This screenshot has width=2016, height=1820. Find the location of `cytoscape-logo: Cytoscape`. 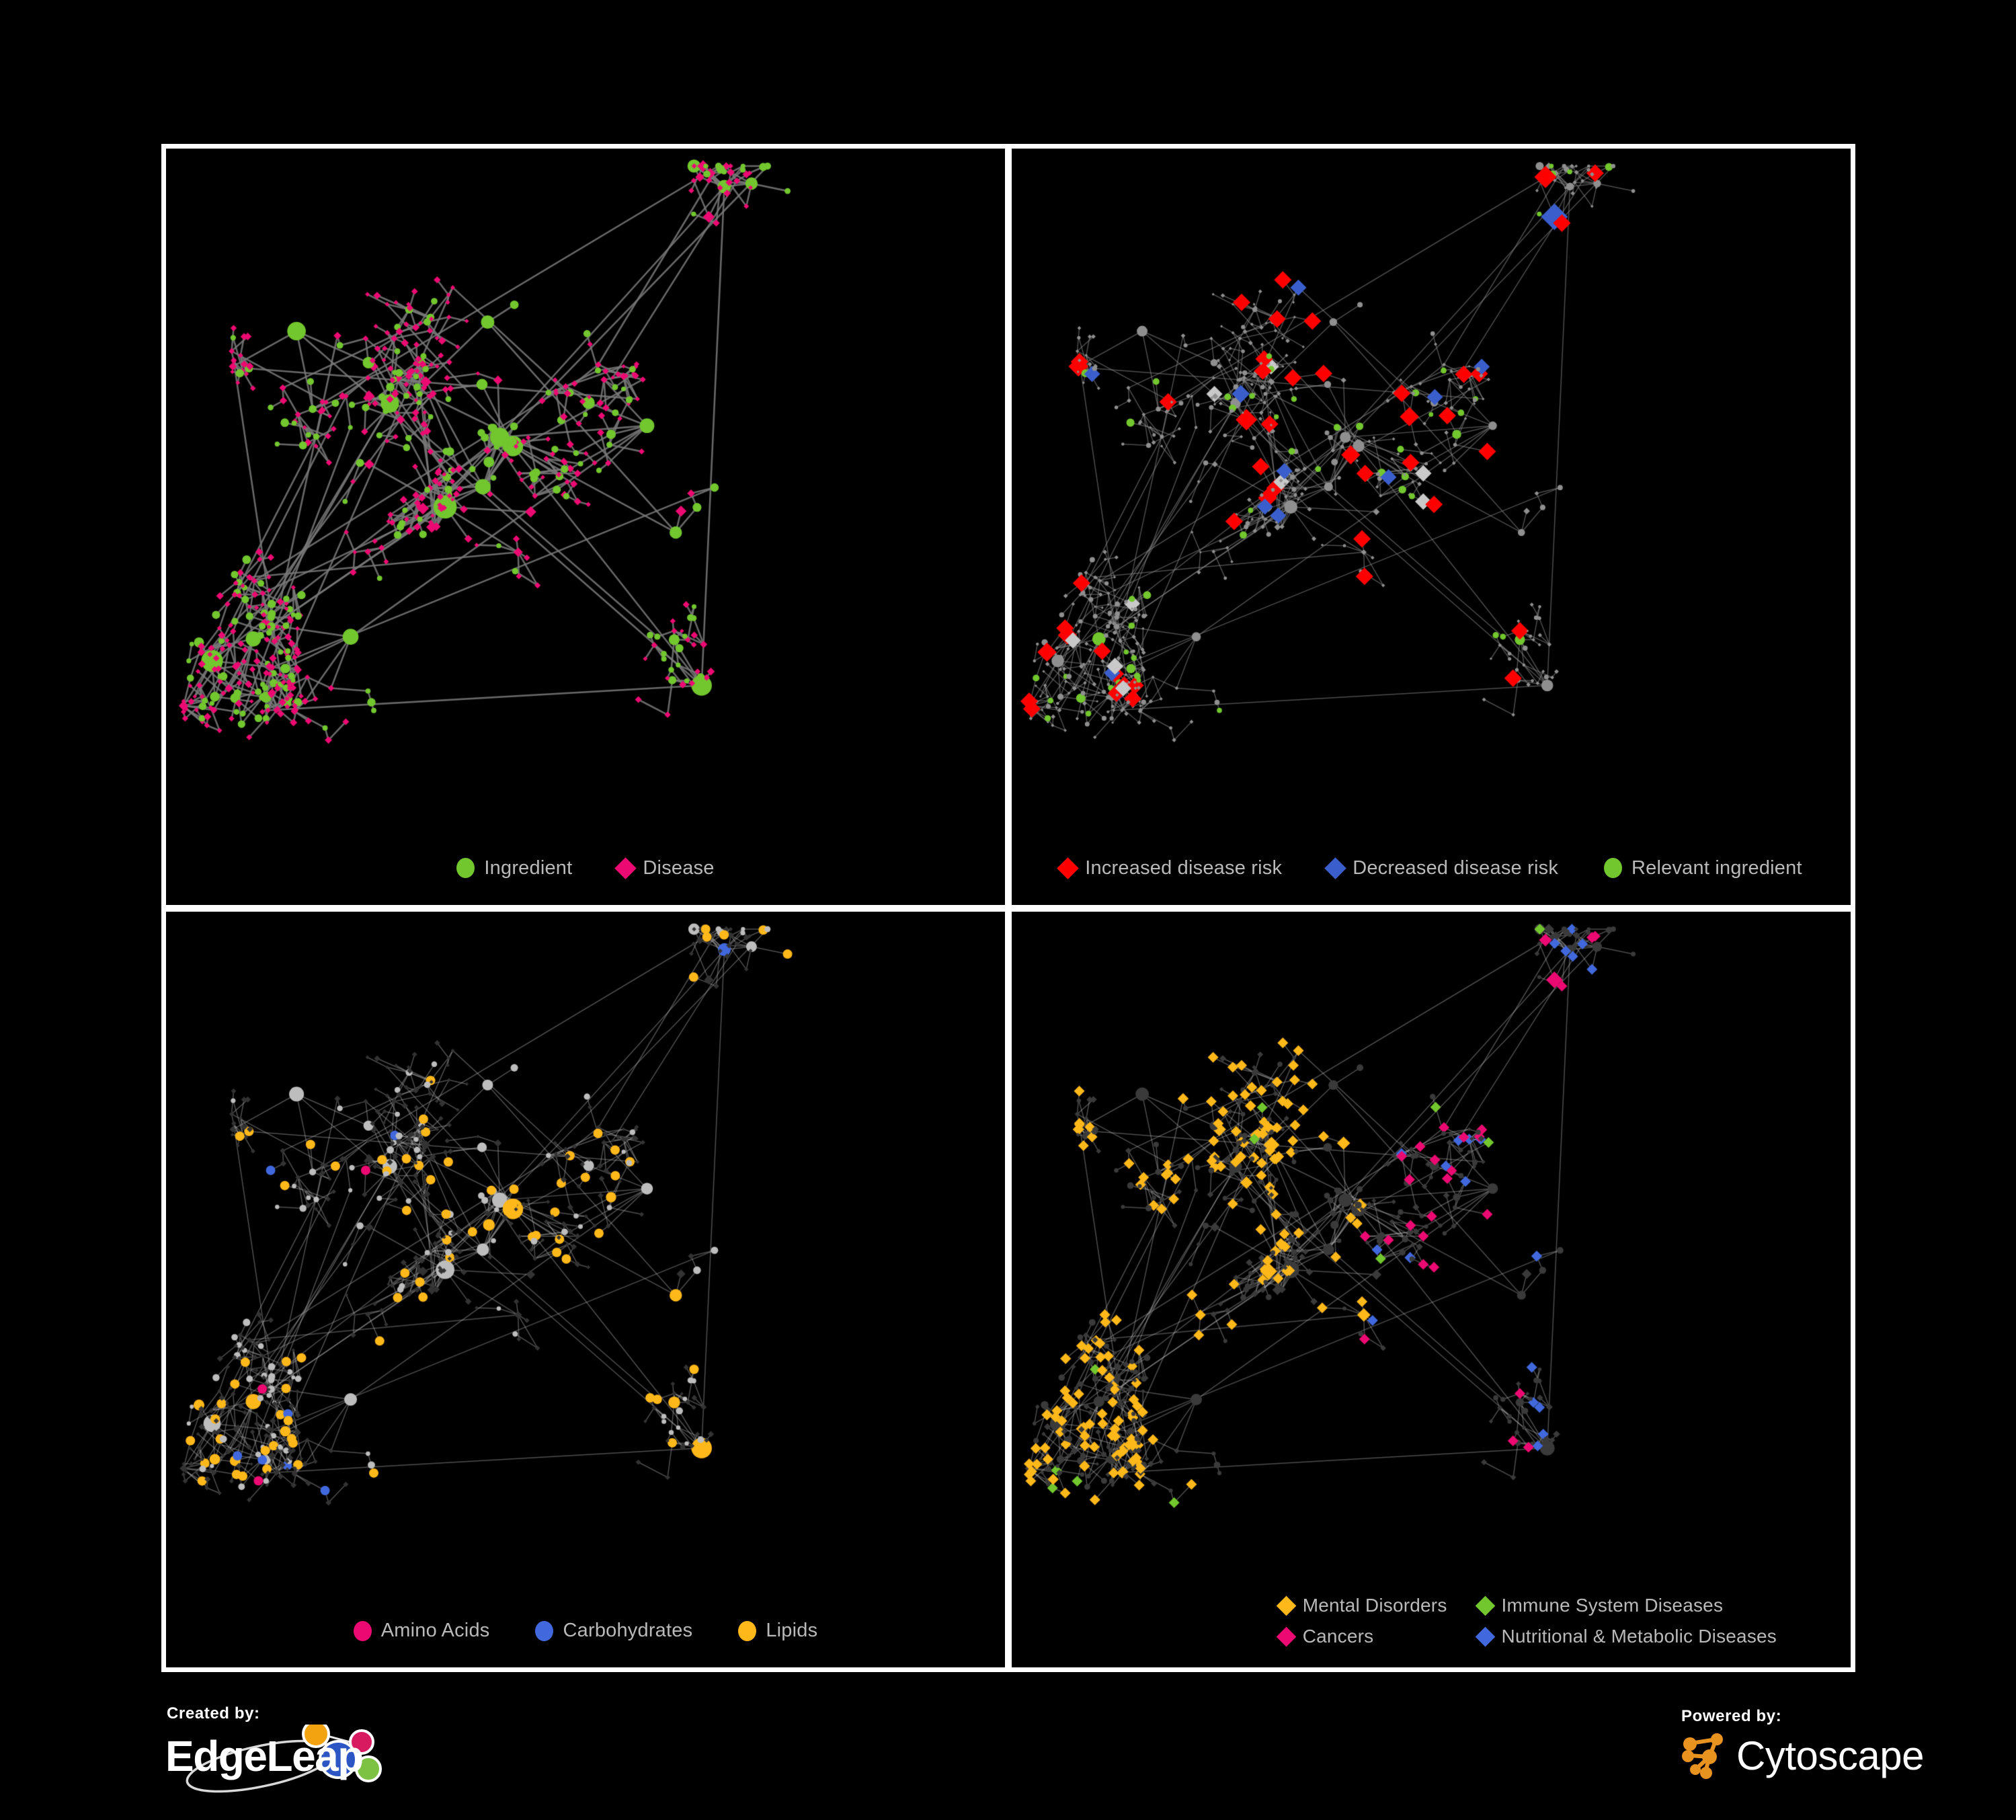

cytoscape-logo: Cytoscape is located at coordinates (1823, 1755).